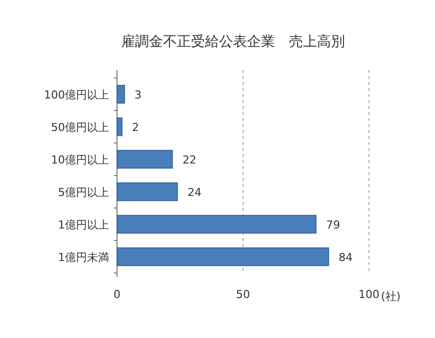  What do you see at coordinates (80, 127) in the screenshot?
I see `y-tick-label: 50億円以上` at bounding box center [80, 127].